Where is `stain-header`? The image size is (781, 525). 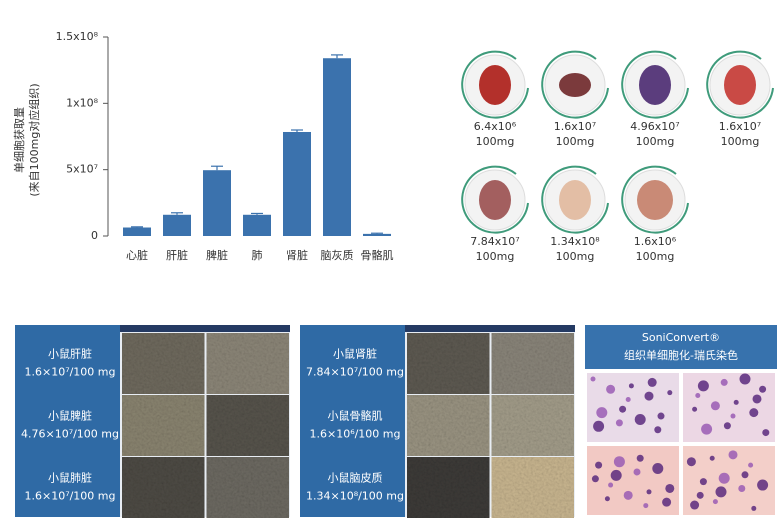
stain-header is located at coordinates (681, 347).